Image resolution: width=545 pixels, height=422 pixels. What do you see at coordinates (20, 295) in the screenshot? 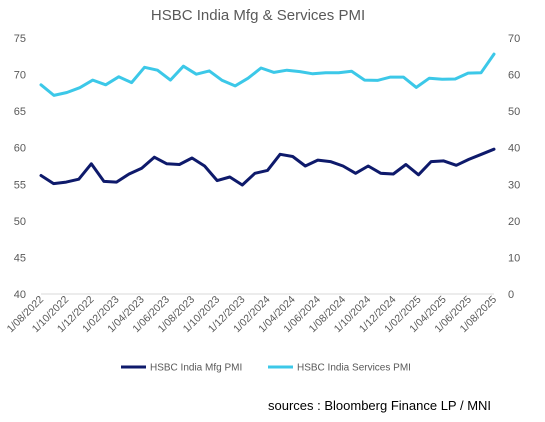
I see `left-tick-label: 40` at bounding box center [20, 295].